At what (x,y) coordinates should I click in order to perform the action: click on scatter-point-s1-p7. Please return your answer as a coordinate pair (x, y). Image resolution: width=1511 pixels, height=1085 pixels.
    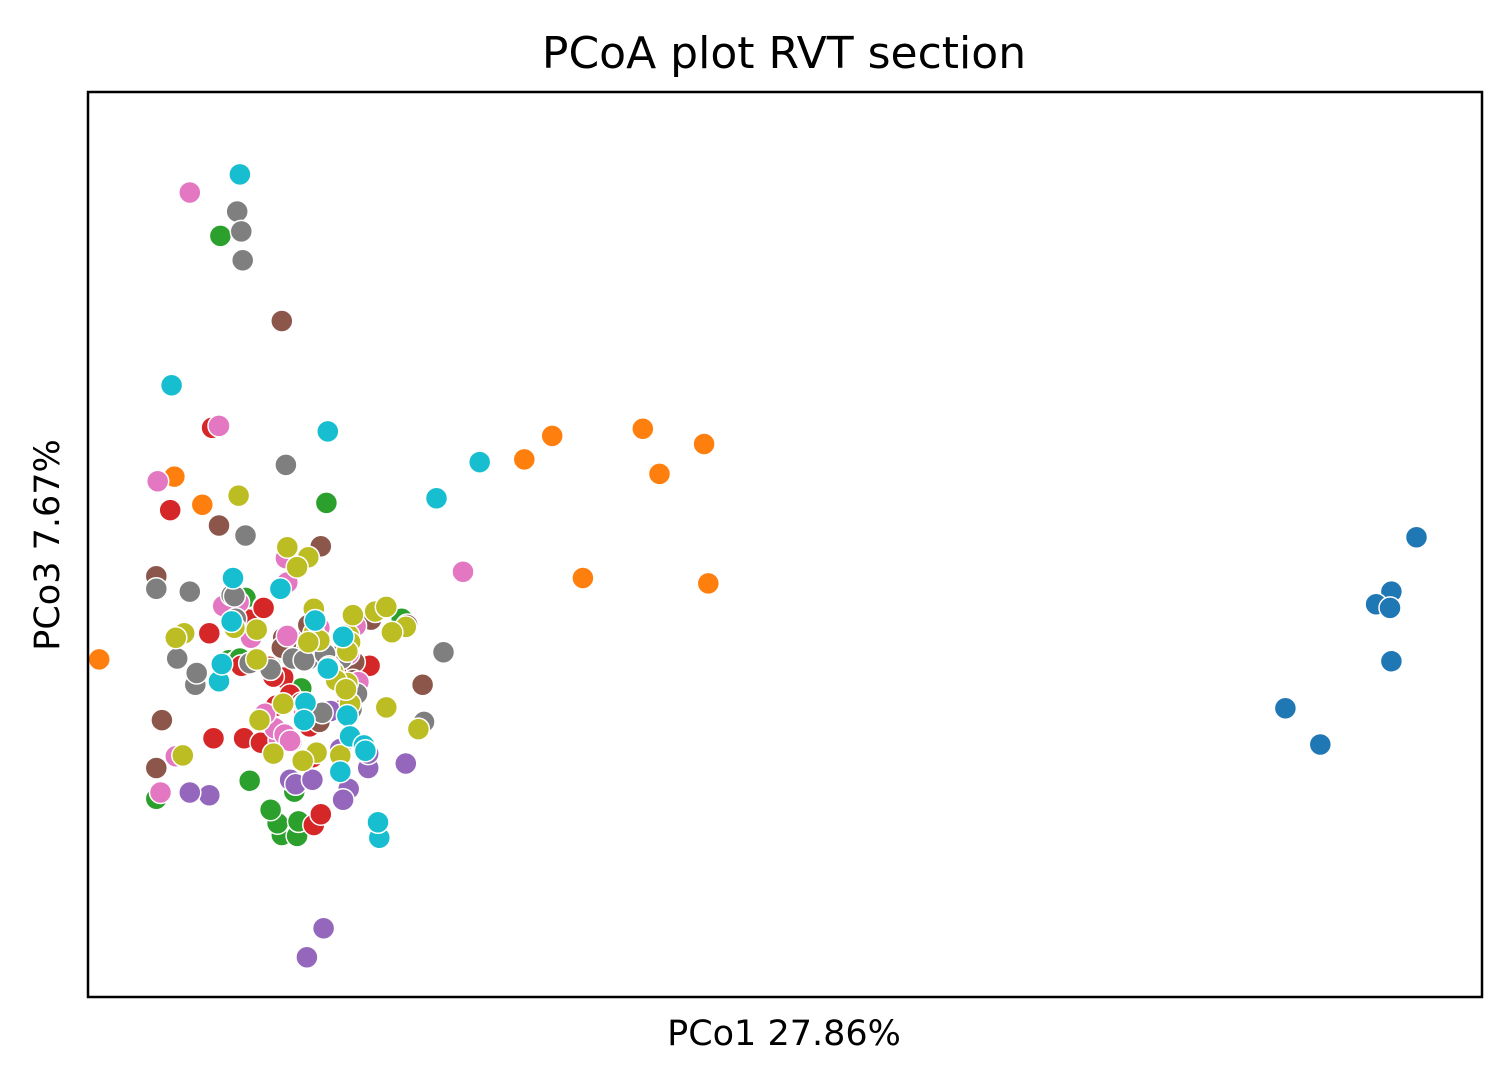
    Looking at the image, I should click on (583, 578).